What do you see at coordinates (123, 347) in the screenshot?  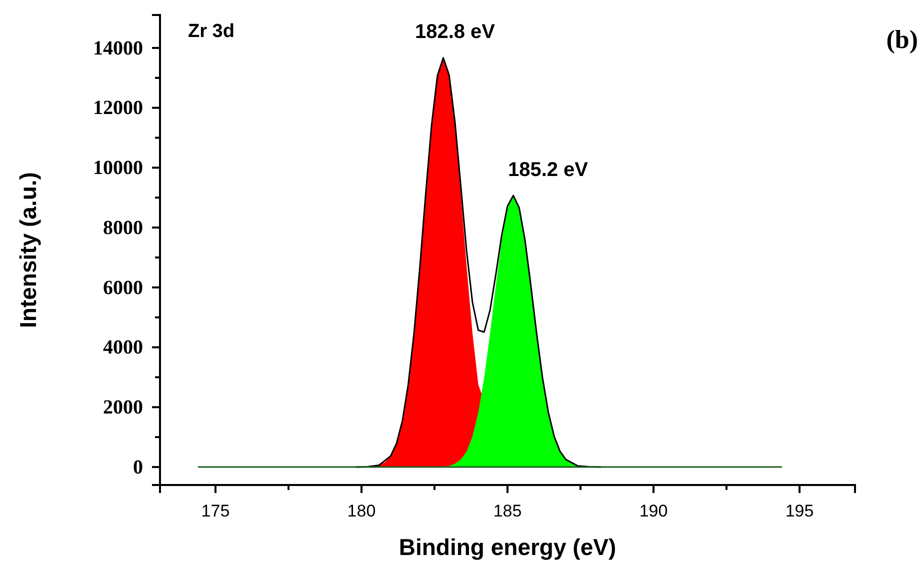 I see `y-tick-label: 4000` at bounding box center [123, 347].